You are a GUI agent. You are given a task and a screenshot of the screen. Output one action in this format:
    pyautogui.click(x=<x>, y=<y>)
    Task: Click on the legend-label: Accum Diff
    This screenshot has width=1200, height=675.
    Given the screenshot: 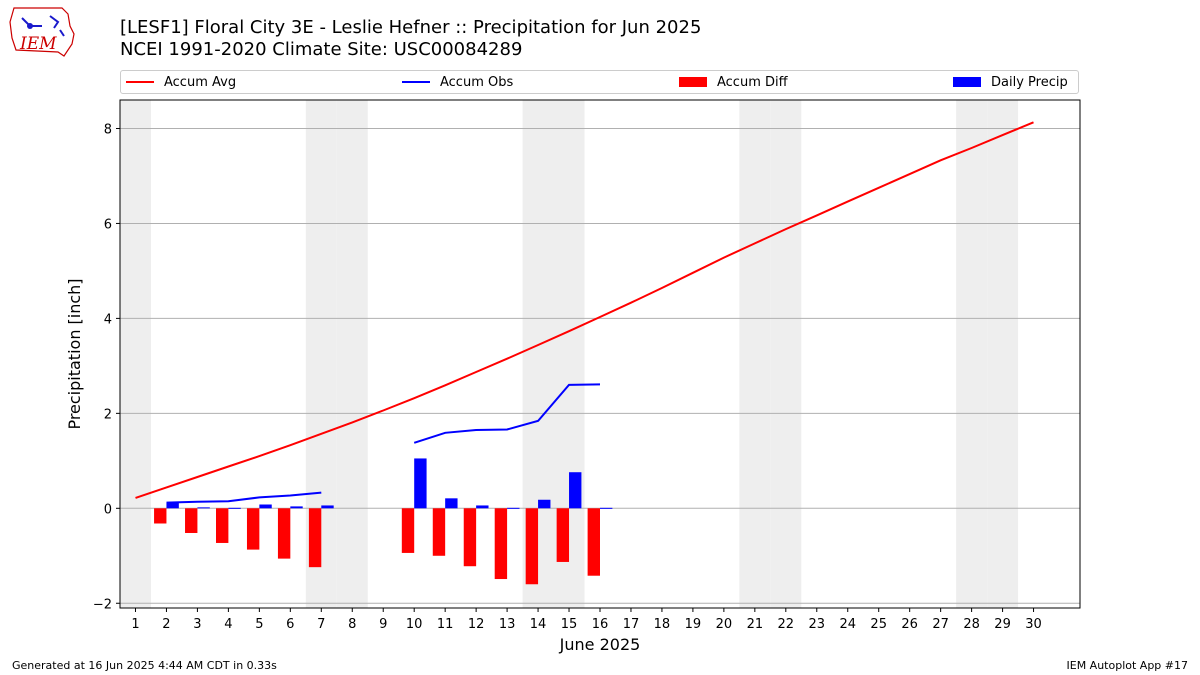 What is the action you would take?
    pyautogui.click(x=752, y=82)
    